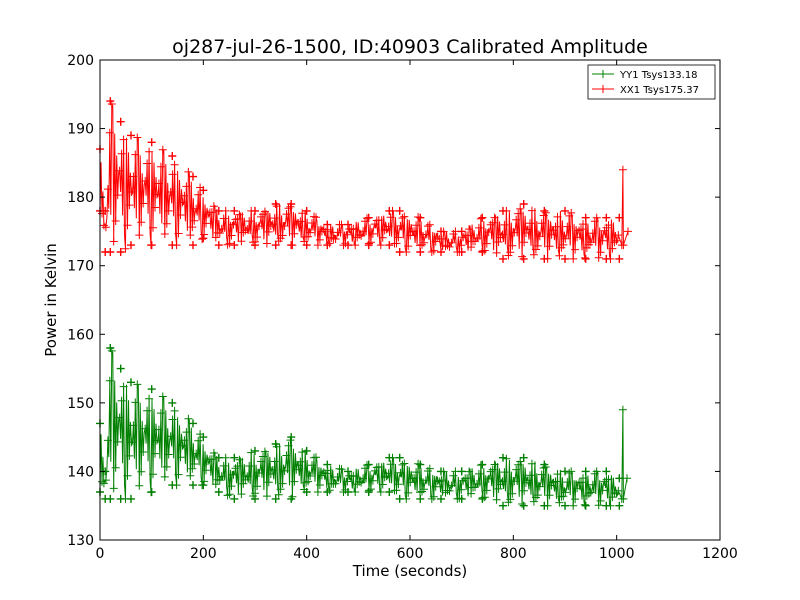 This screenshot has height=600, width=800. What do you see at coordinates (645, 75) in the screenshot?
I see `legend-entry: YY1 Tsys133.18` at bounding box center [645, 75].